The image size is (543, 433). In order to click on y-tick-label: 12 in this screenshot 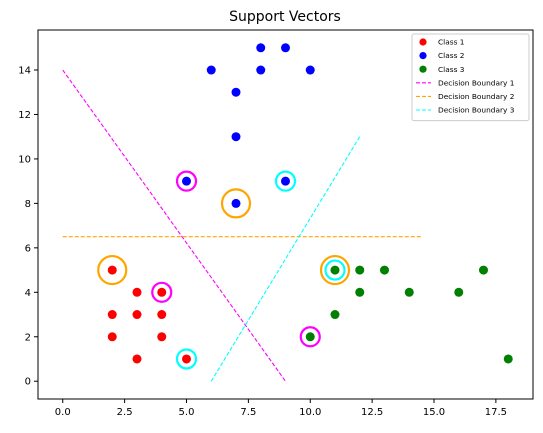, I will do `click(24, 115)`.